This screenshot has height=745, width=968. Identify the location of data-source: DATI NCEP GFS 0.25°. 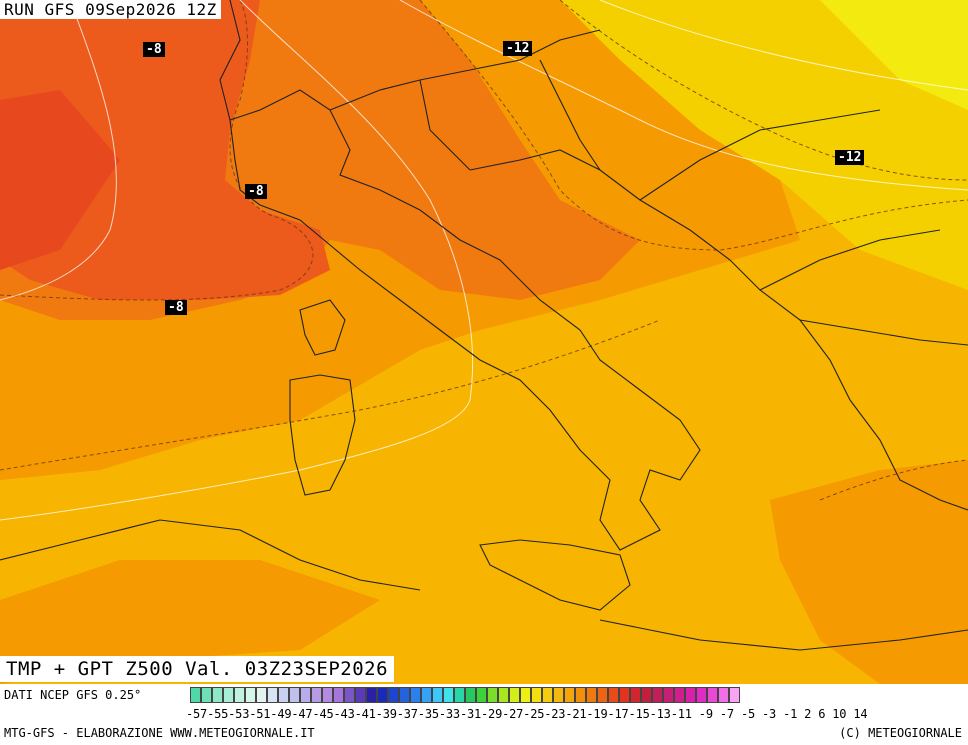
(73, 695).